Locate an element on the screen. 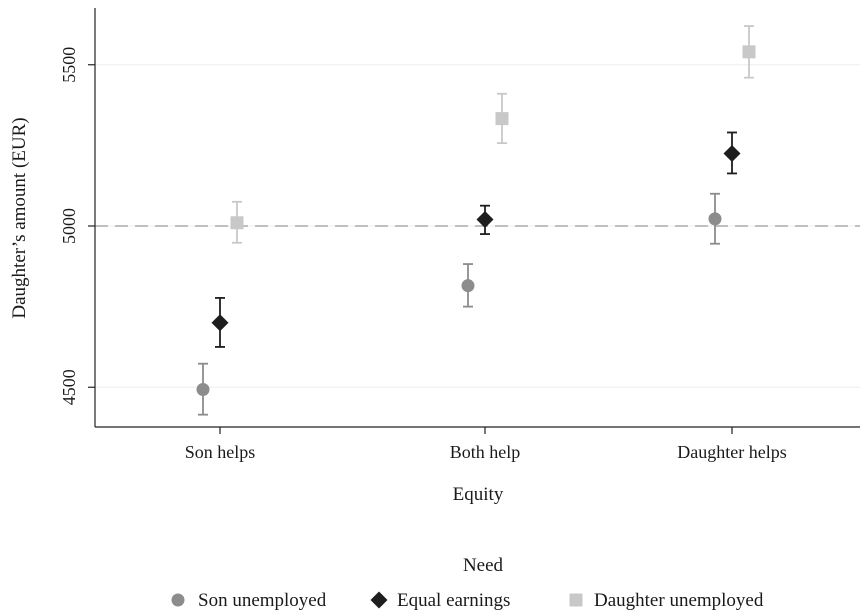  x-axis-title: Equity is located at coordinates (478, 494).